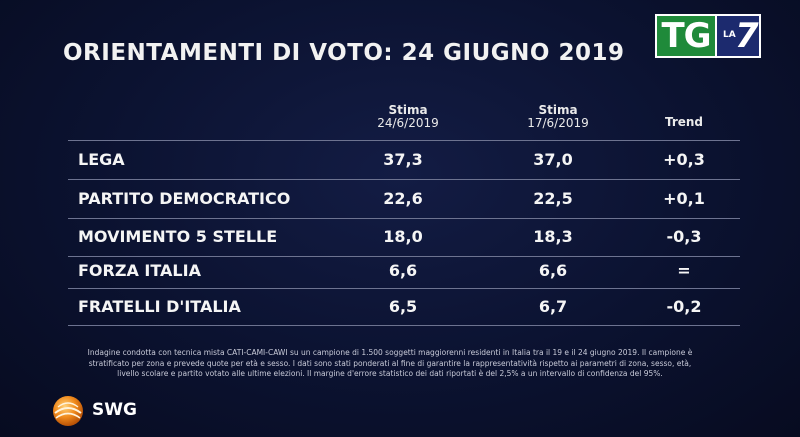 The height and width of the screenshot is (437, 800). Describe the element at coordinates (553, 198) in the screenshot. I see `stima-17-value: 22,5` at that location.